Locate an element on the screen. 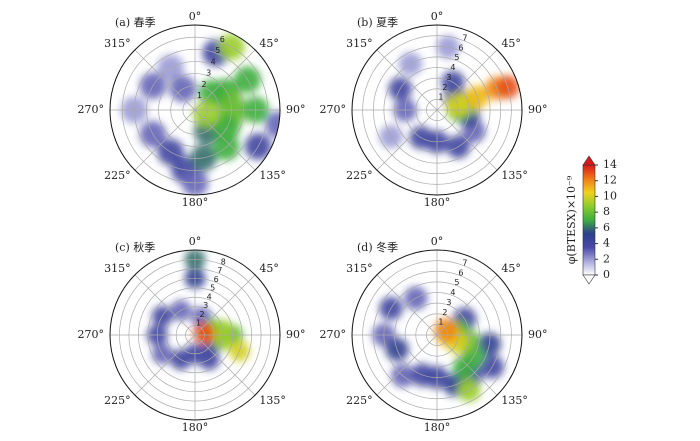 The height and width of the screenshot is (441, 700). panel-title: (c) 秋季 is located at coordinates (135, 247).